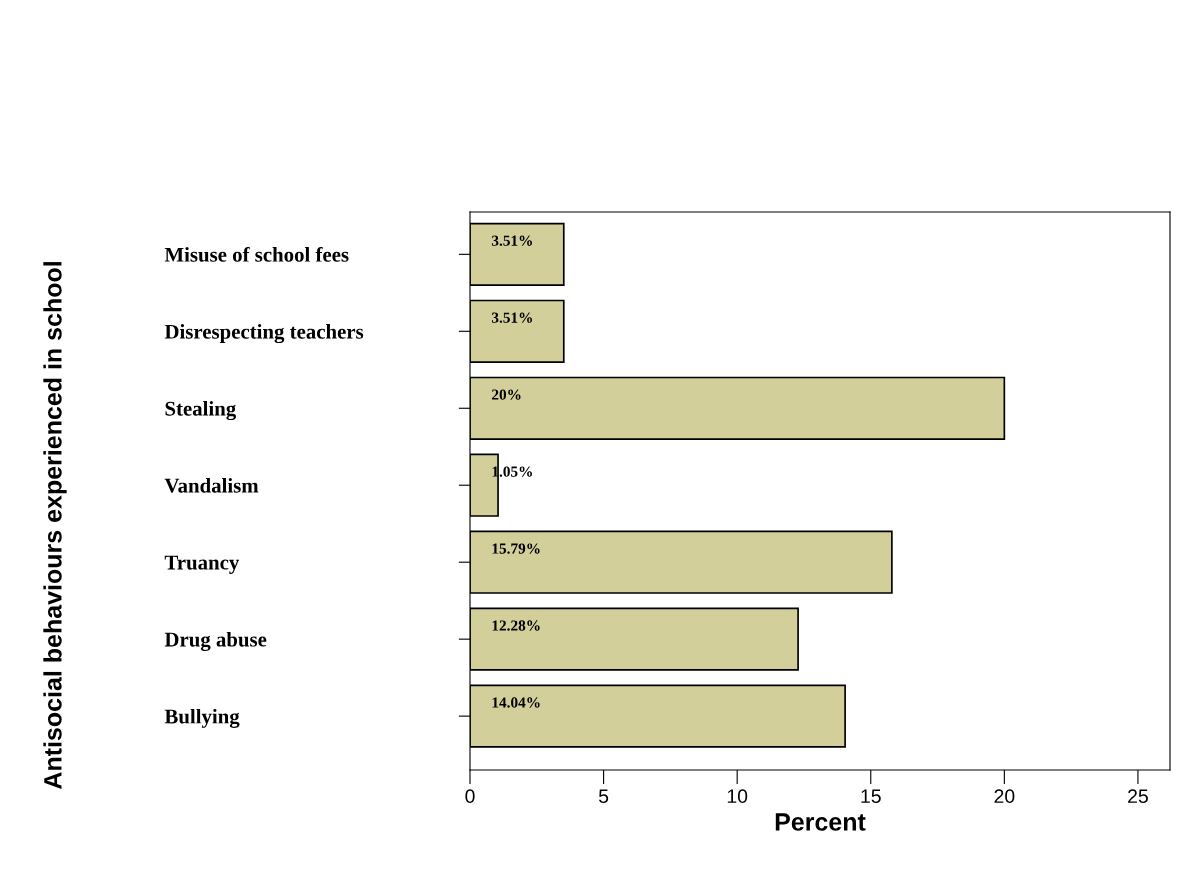  Describe the element at coordinates (264, 334) in the screenshot. I see `y-tick-label: Disrespecting teachers` at that location.